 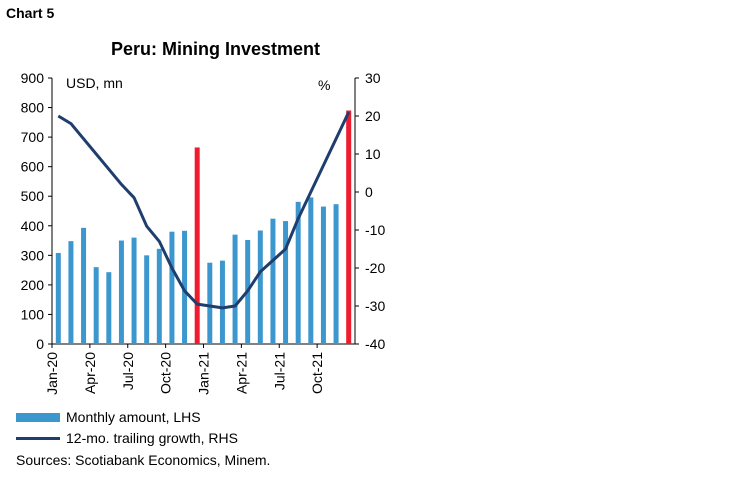 I want to click on chart-title: Peru: Mining Investment, so click(x=215, y=49).